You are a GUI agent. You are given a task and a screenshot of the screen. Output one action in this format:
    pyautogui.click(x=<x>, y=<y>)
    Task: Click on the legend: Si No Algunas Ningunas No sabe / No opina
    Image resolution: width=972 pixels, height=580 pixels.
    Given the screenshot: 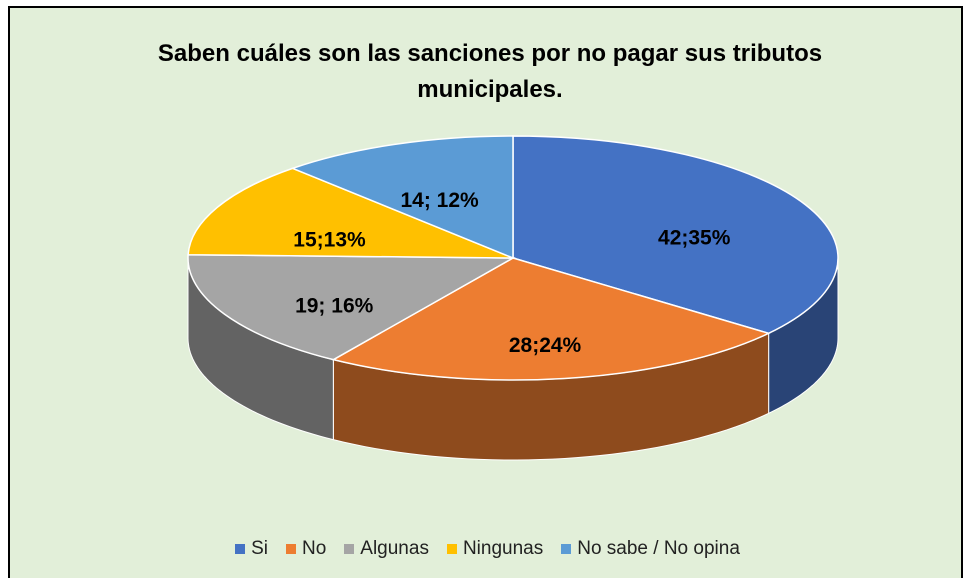 What is the action you would take?
    pyautogui.click(x=487, y=549)
    